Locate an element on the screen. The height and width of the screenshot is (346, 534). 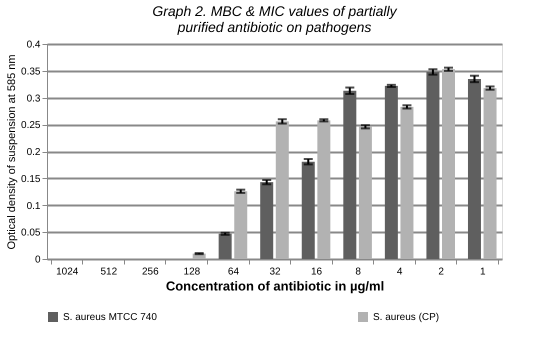
chart-title: Graph 2. MBC & MIC values of partially purified antibiotic on pathogens is located at coordinates (275, 19).